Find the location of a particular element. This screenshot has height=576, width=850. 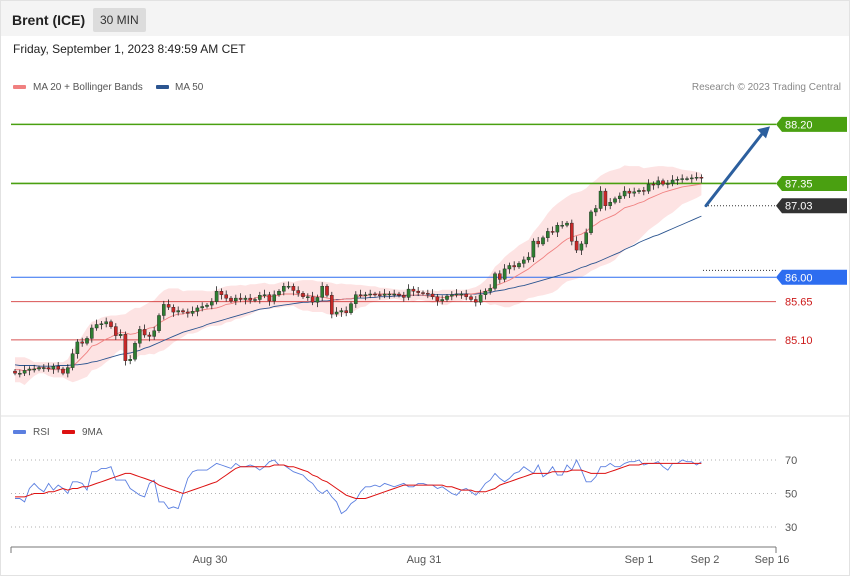

x-tick-label: Sep 16 is located at coordinates (772, 560).